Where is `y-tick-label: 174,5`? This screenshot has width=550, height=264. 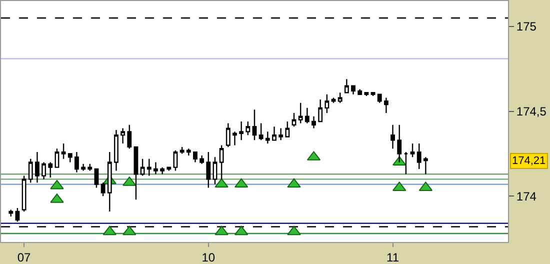 y-tick-label: 174,5 is located at coordinates (531, 111).